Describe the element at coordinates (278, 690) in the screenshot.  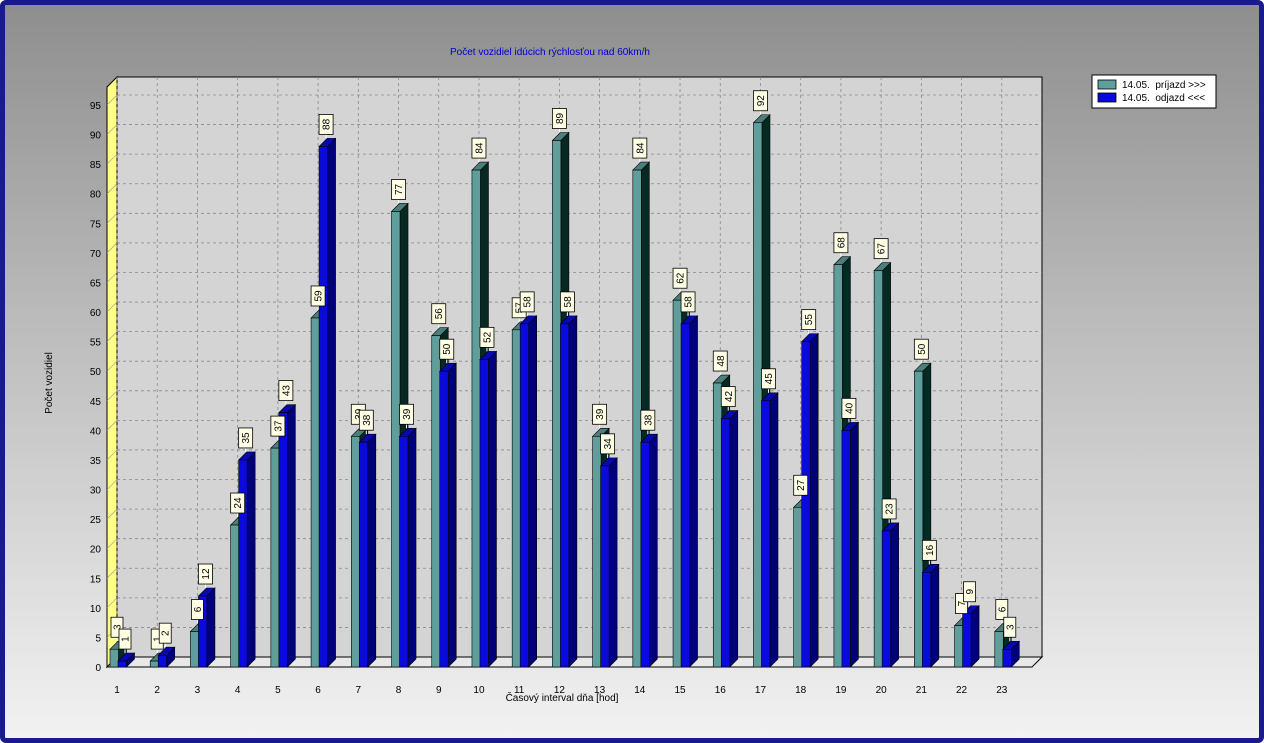
I see `x-tick-label: 5` at that location.